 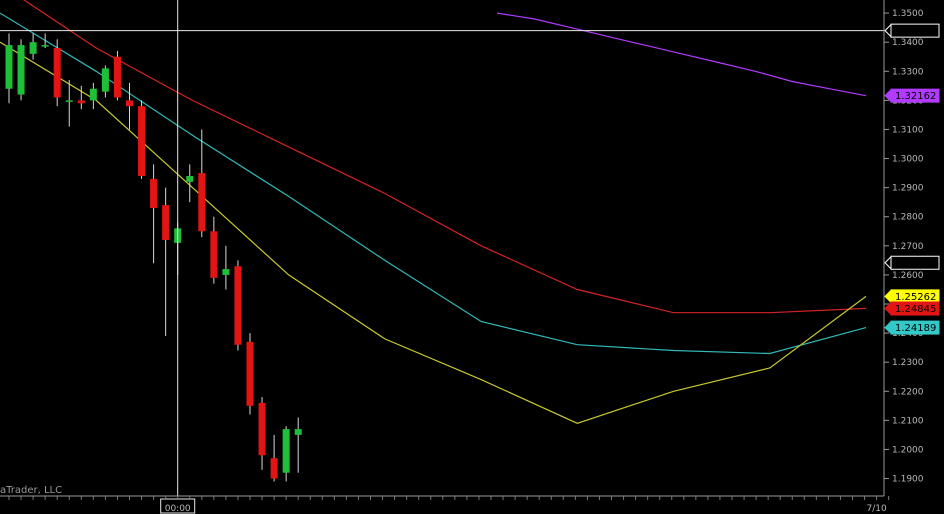 What do you see at coordinates (908, 247) in the screenshot?
I see `price-tick-label: 1.2700` at bounding box center [908, 247].